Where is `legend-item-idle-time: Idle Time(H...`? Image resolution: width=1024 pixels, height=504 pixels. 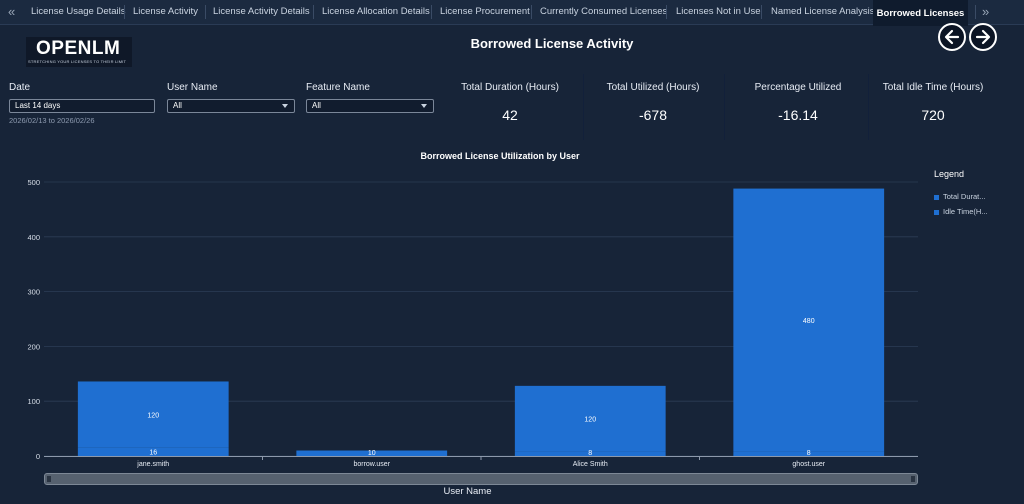
legend-item-idle-time: Idle Time(H... is located at coordinates (961, 211).